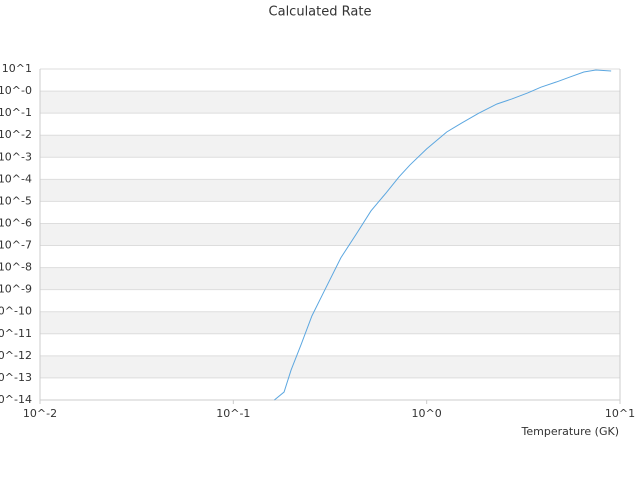 The width and height of the screenshot is (640, 480). I want to click on y-tick-label: 10^-0, so click(16, 90).